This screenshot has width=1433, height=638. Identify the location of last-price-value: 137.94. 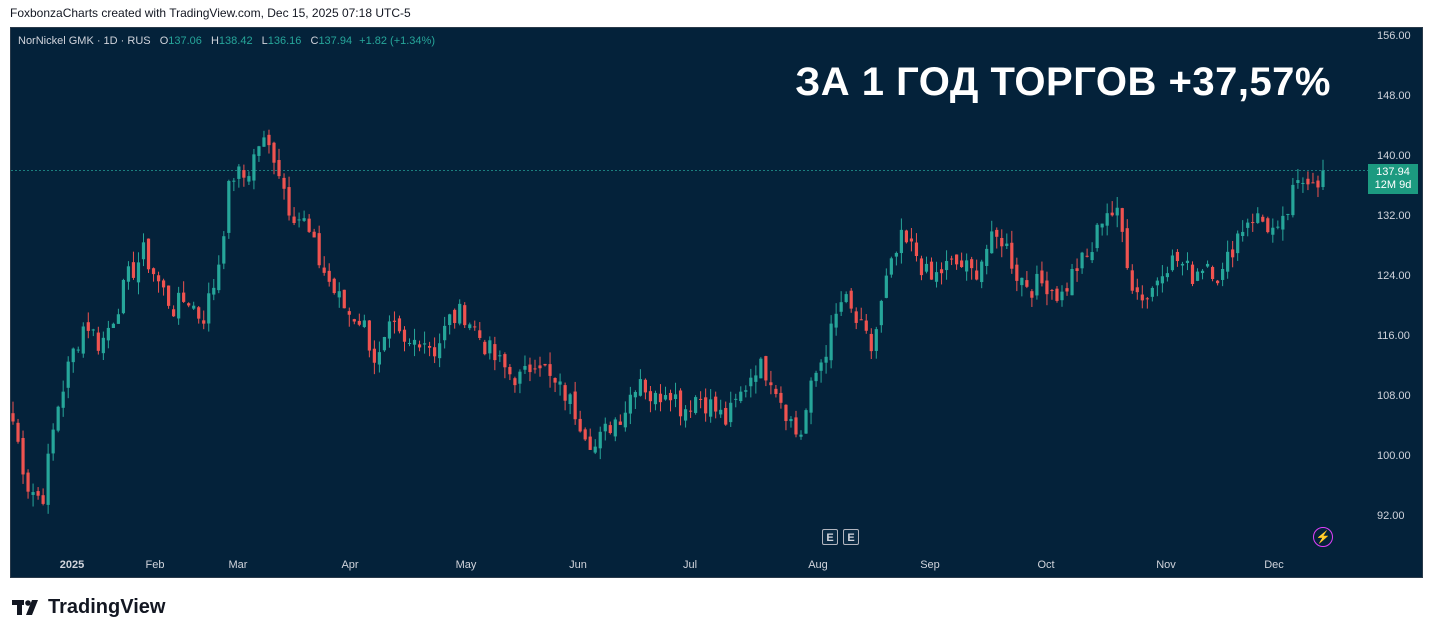
(1393, 172).